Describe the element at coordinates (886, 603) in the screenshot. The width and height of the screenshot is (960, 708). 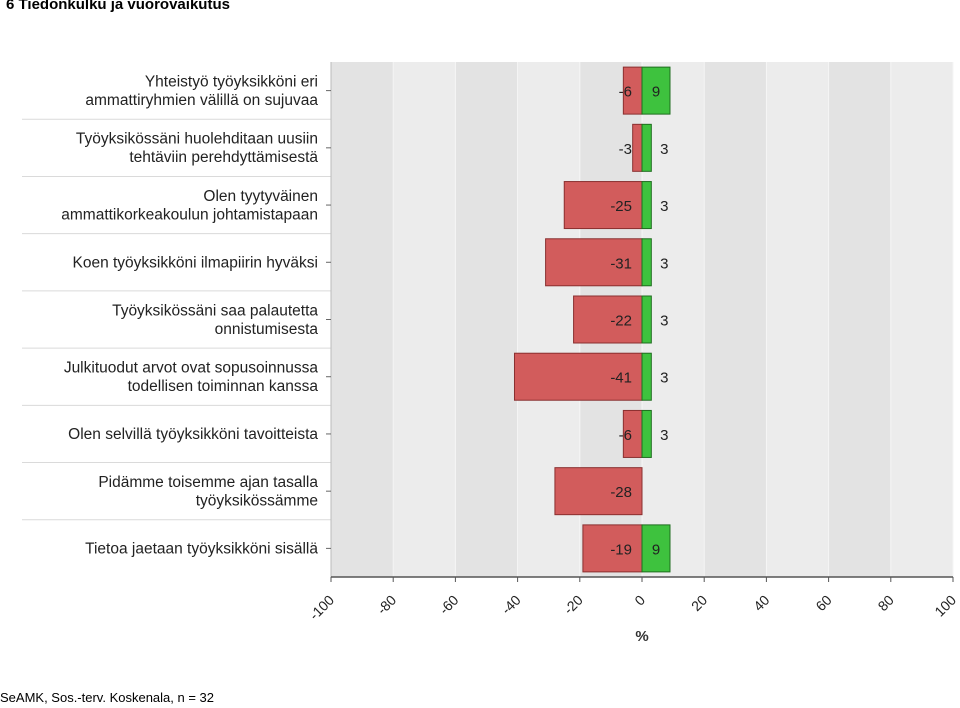
I see `x-tick-label: 80` at that location.